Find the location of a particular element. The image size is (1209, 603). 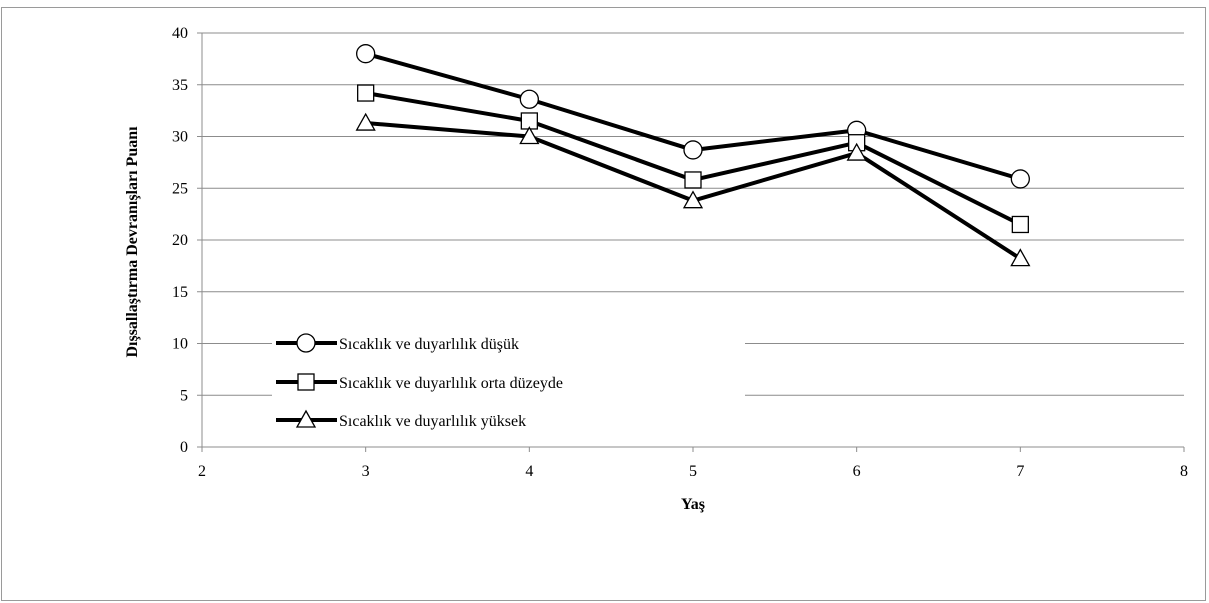

x-tick-label: 3 is located at coordinates (366, 471).